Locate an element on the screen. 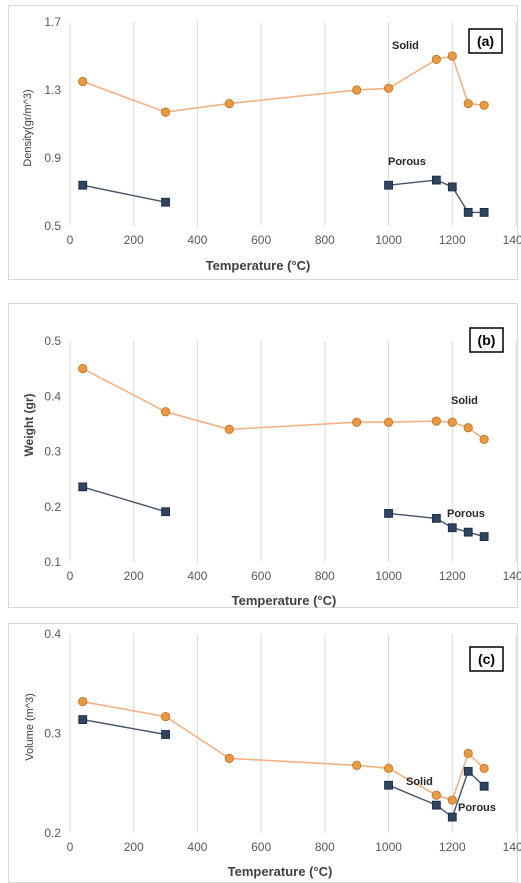 The image size is (521, 883). series-label-porous-b: Porous is located at coordinates (466, 514).